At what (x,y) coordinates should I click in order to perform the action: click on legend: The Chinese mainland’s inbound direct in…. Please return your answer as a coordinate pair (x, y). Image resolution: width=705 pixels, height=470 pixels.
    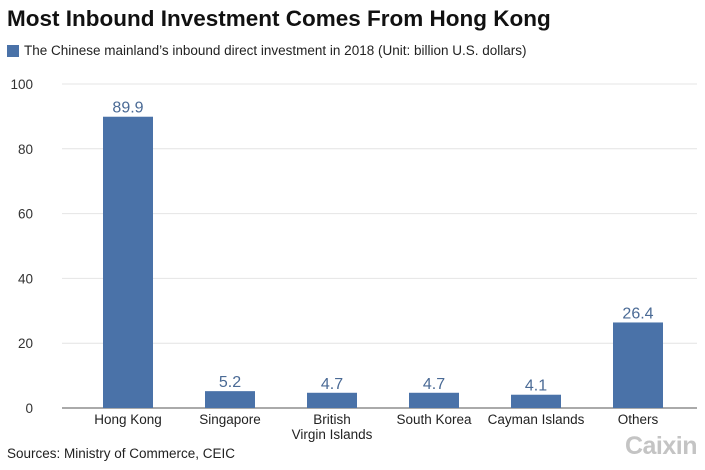
    Looking at the image, I should click on (267, 50).